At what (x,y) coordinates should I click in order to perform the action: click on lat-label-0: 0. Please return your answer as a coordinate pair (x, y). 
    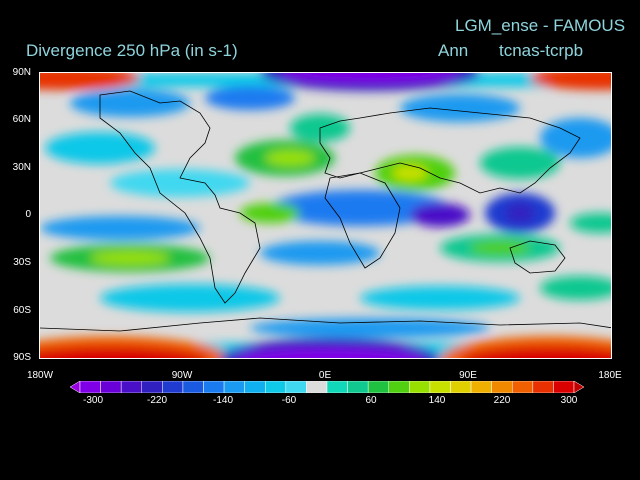
    Looking at the image, I should click on (28, 214).